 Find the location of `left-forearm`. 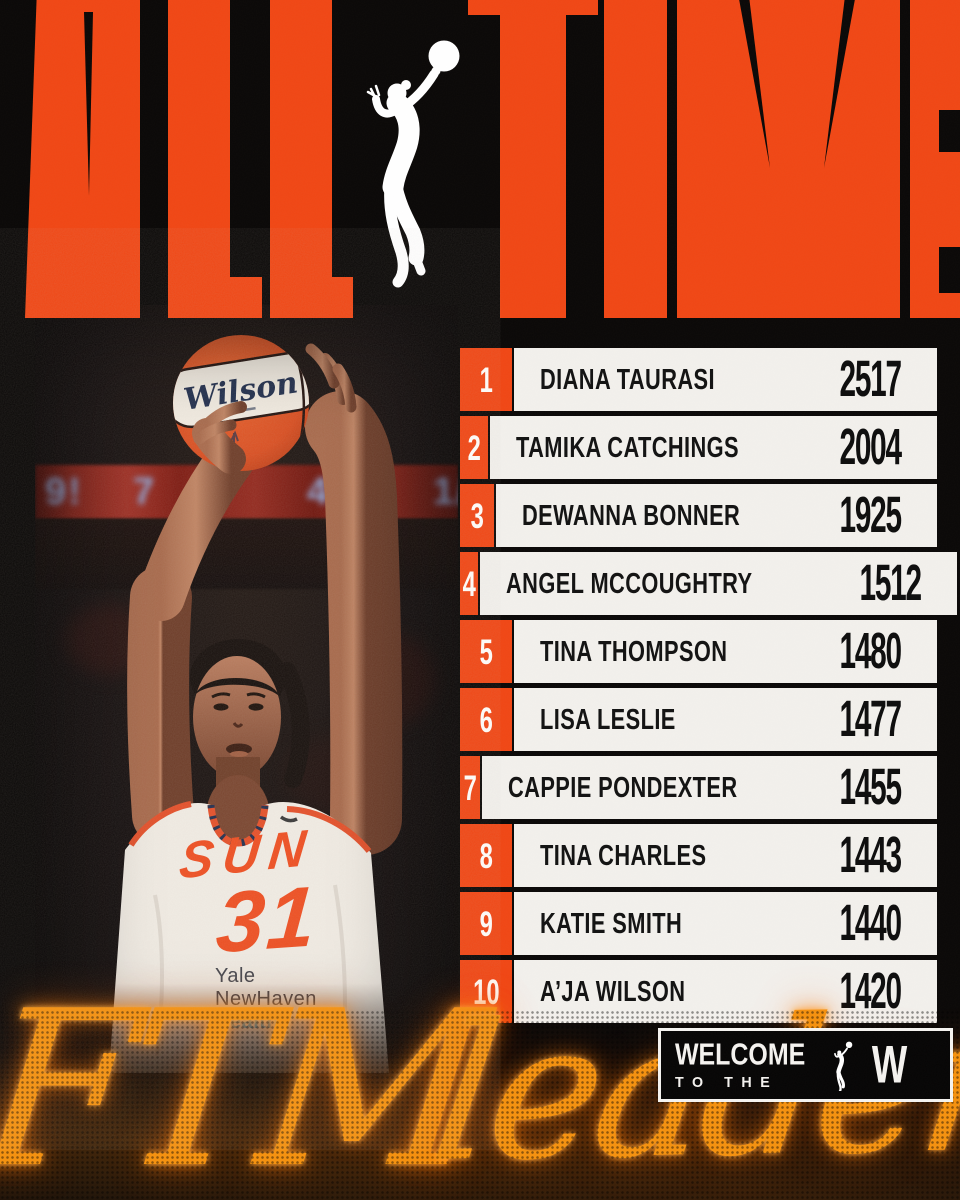

left-forearm is located at coordinates (196, 528).